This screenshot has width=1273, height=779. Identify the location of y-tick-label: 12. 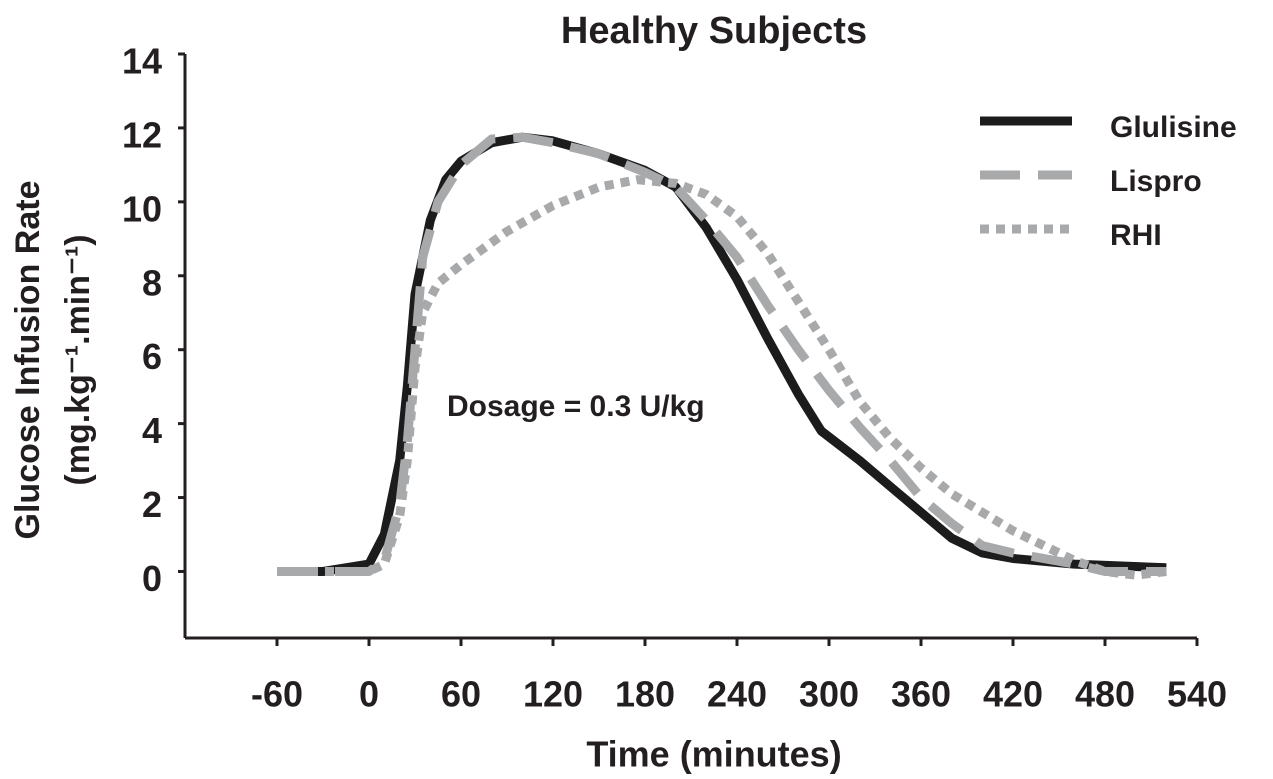
(142, 134).